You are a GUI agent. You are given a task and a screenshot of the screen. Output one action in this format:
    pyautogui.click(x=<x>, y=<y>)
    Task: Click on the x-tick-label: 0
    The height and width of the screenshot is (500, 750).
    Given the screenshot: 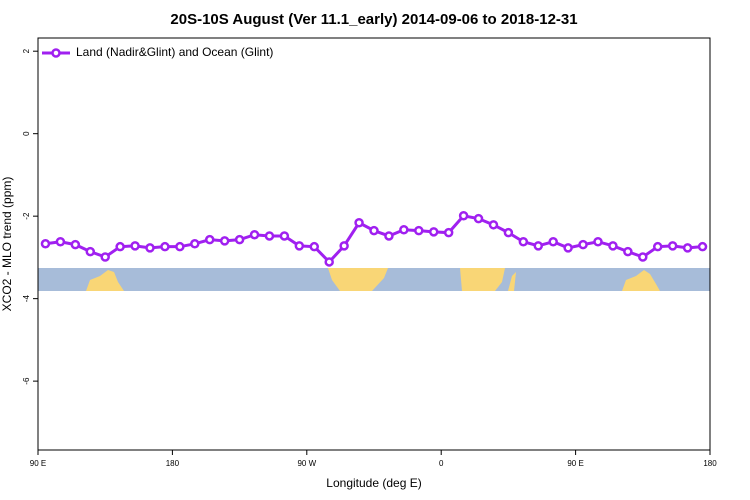 What is the action you would take?
    pyautogui.click(x=441, y=463)
    